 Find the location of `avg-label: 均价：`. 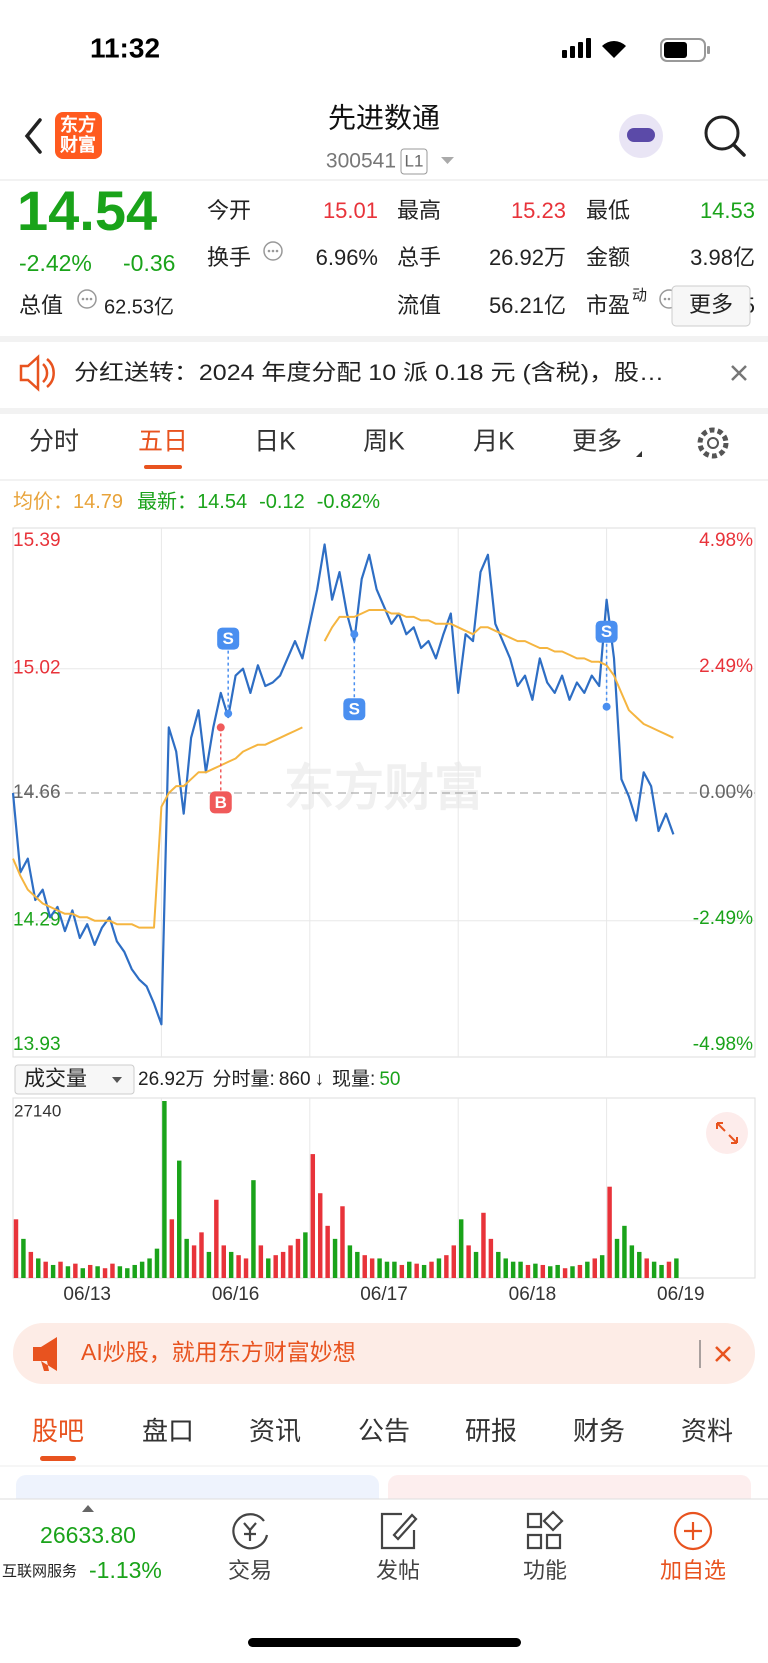

avg-label: 均价： is located at coordinates (43, 501).